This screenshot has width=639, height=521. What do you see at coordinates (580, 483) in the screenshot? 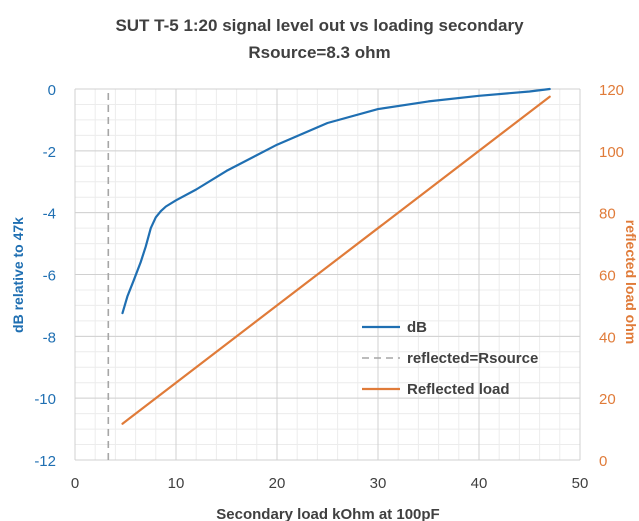
I see `x-tick-label: 50` at bounding box center [580, 483].